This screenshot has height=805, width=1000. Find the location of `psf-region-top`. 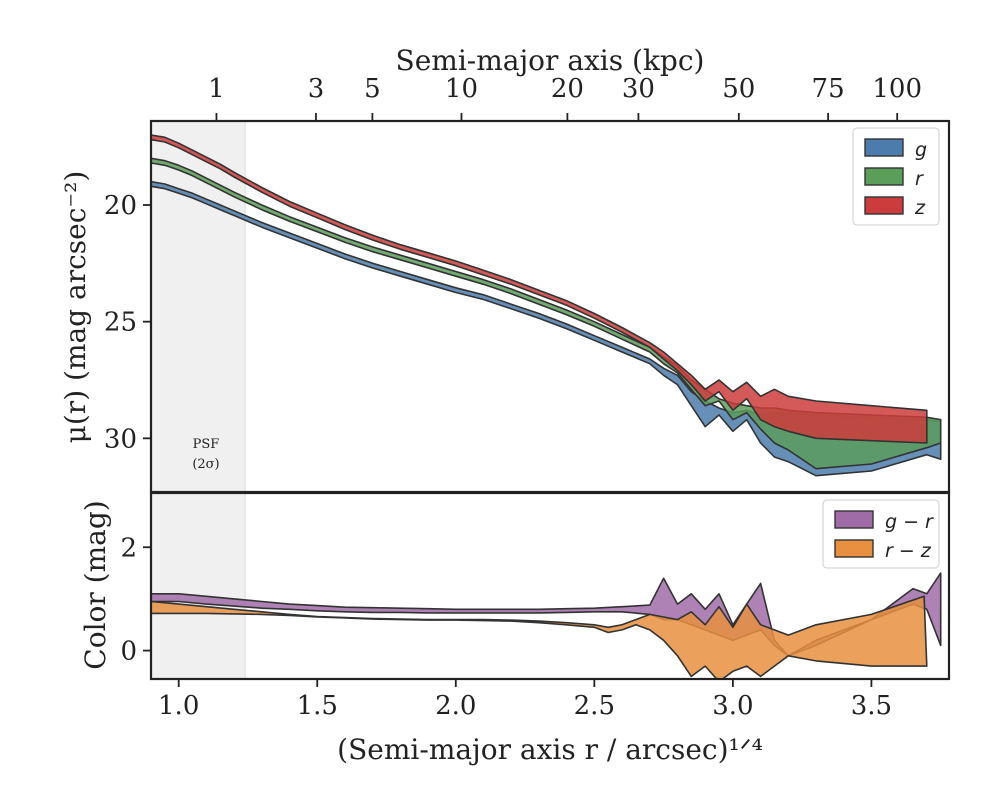

psf-region-top is located at coordinates (198, 306).